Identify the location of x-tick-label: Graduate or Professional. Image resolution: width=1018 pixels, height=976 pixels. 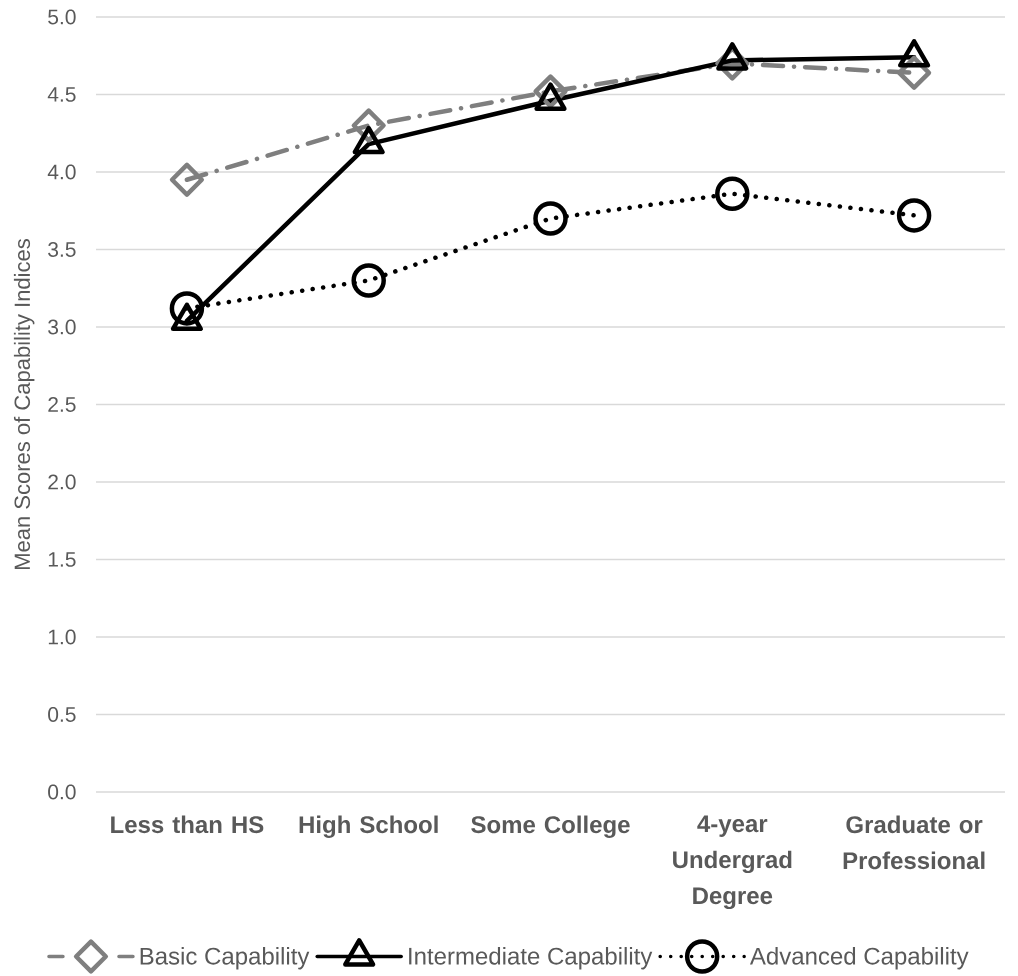
(914, 842).